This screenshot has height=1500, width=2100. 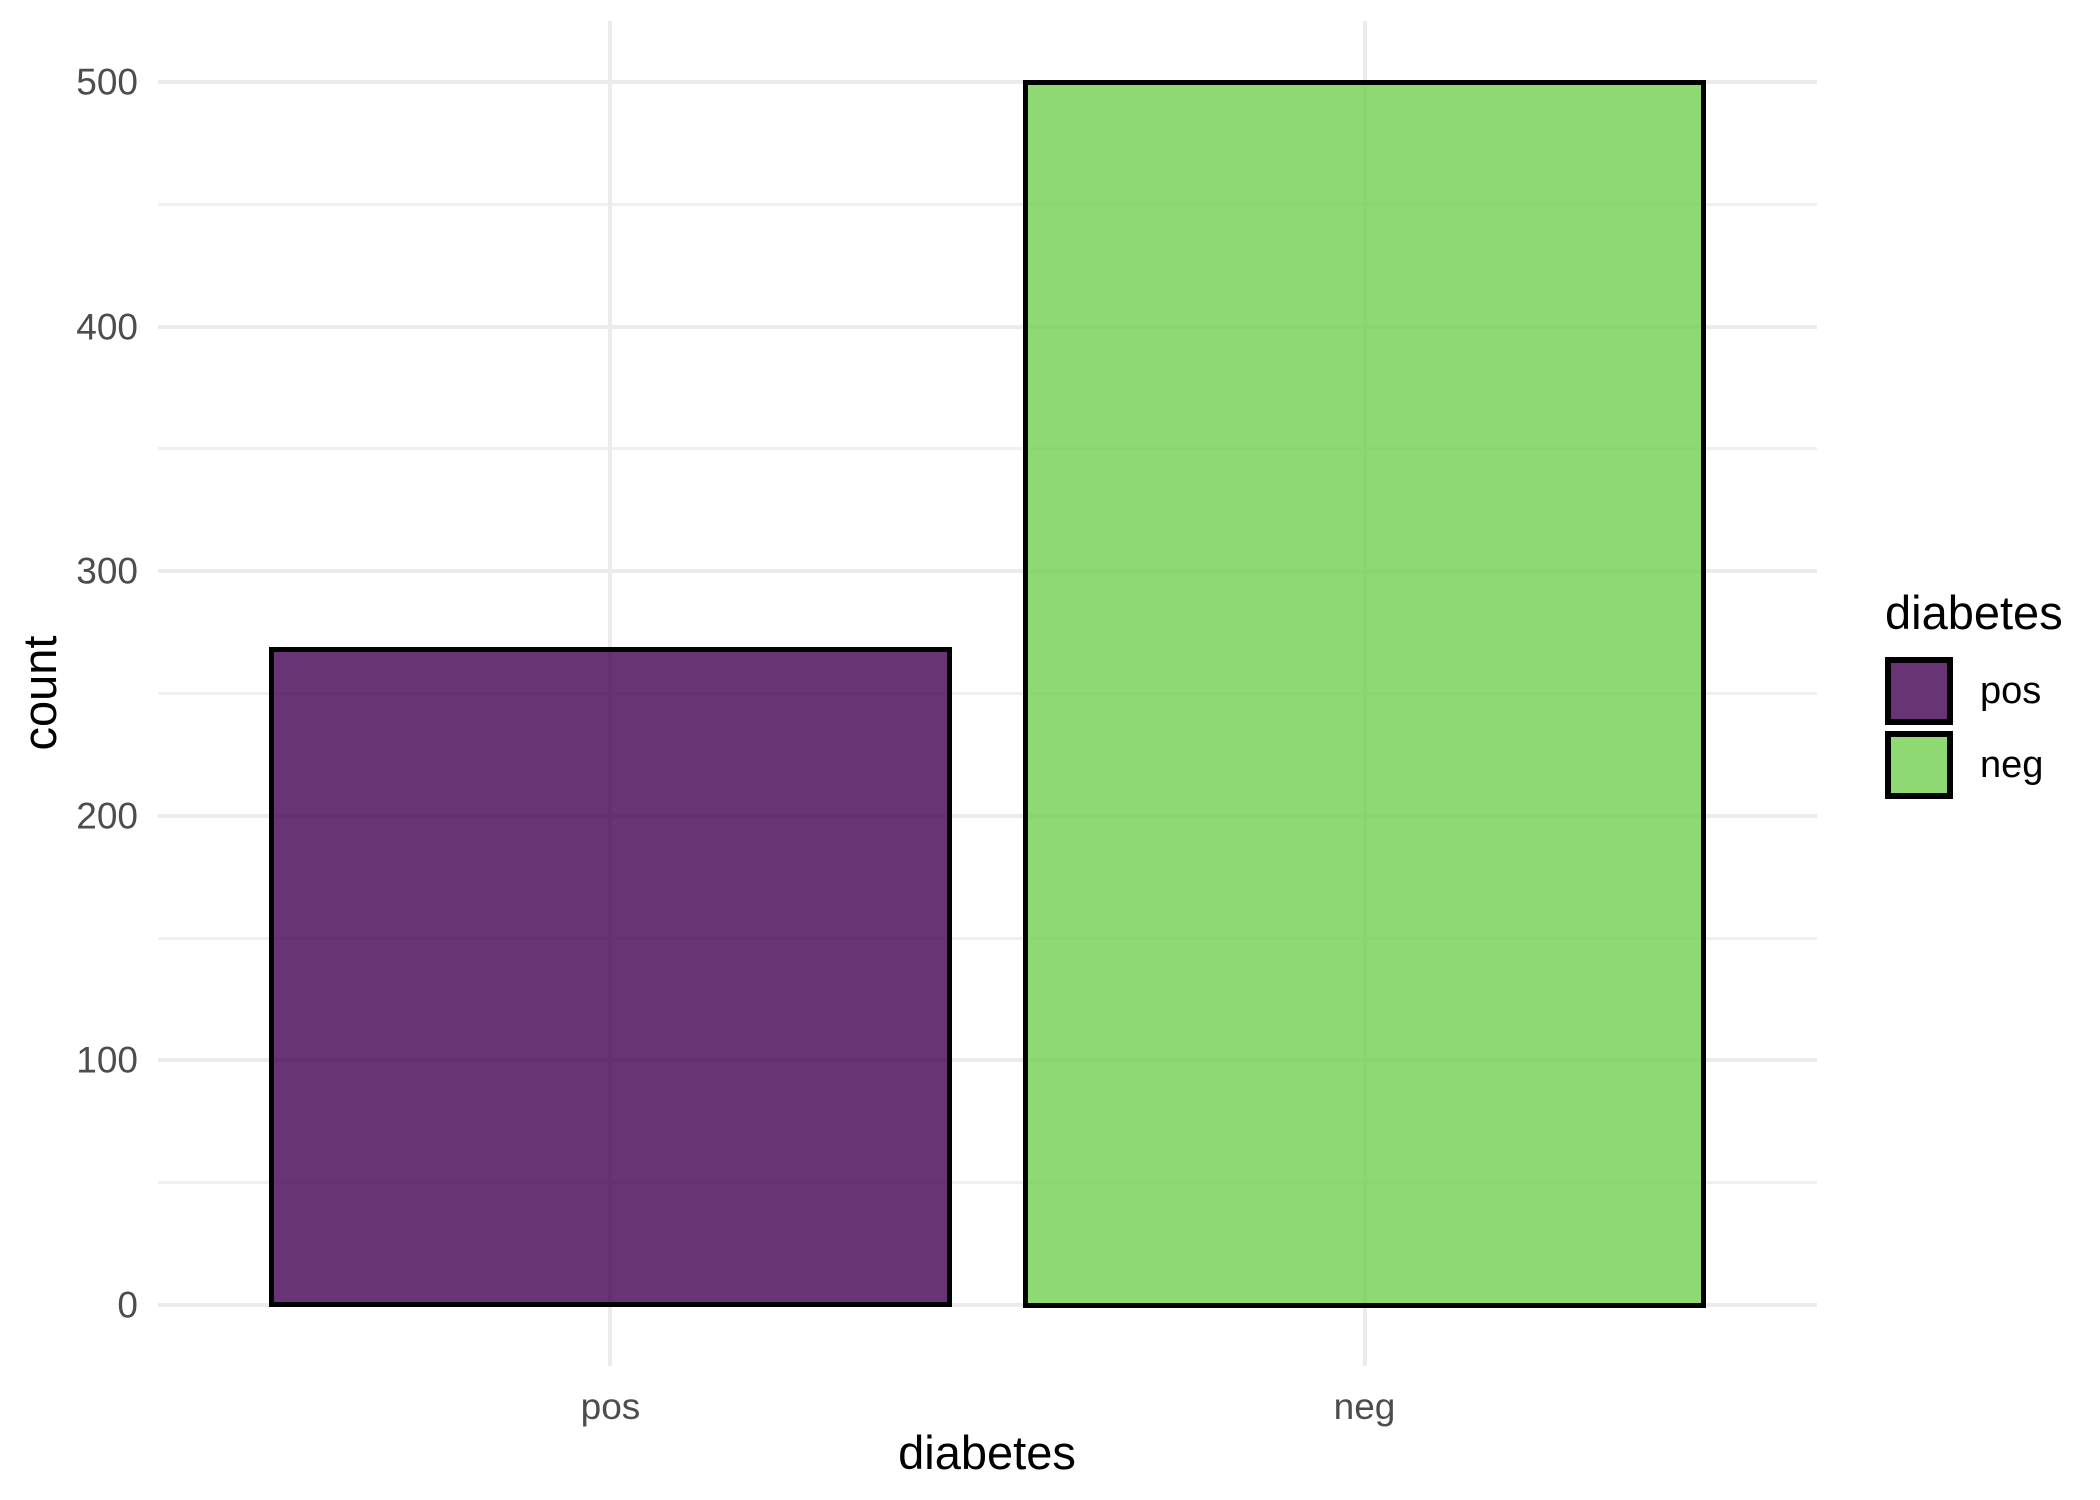 I want to click on legend-label-neg: neg, so click(x=2012, y=765).